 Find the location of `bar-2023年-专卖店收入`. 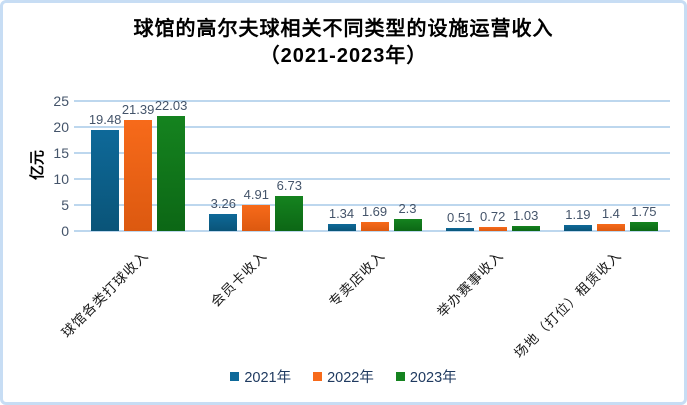

bar-2023年-专卖店收入 is located at coordinates (407, 225).